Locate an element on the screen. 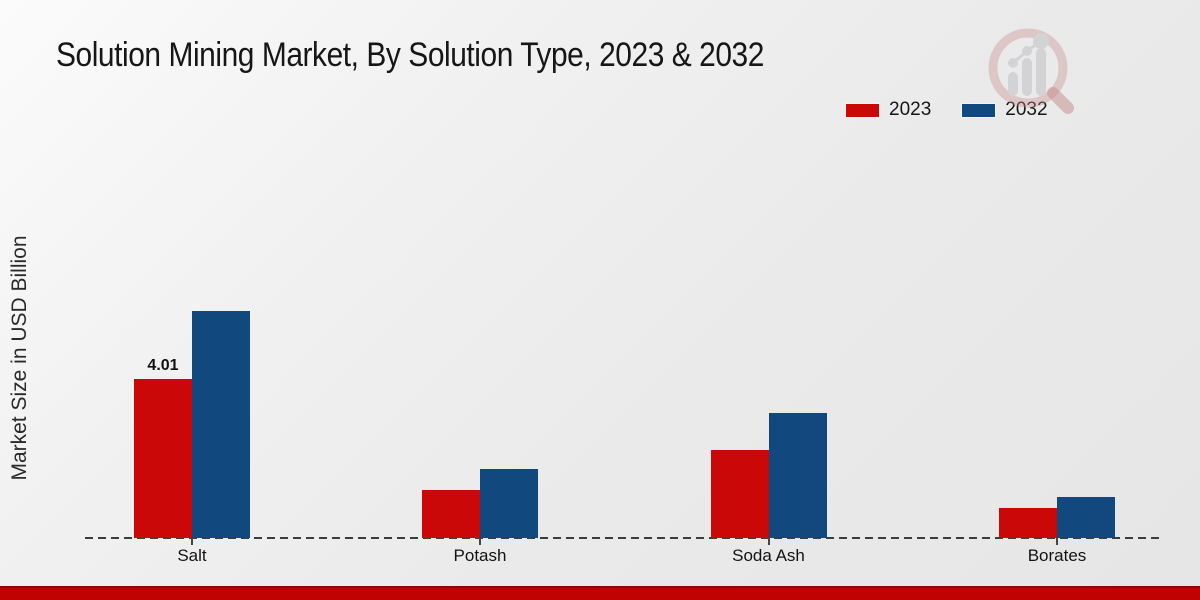 Image resolution: width=1200 pixels, height=600 pixels. trend-line-glyph is located at coordinates (1028, 50).